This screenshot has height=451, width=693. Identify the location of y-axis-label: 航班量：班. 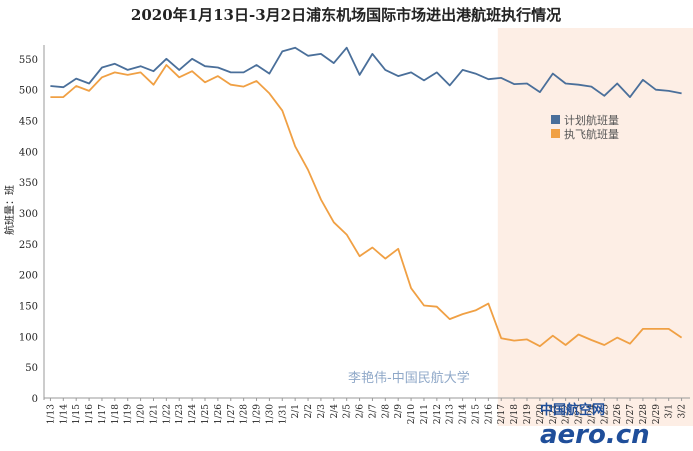
(9, 210).